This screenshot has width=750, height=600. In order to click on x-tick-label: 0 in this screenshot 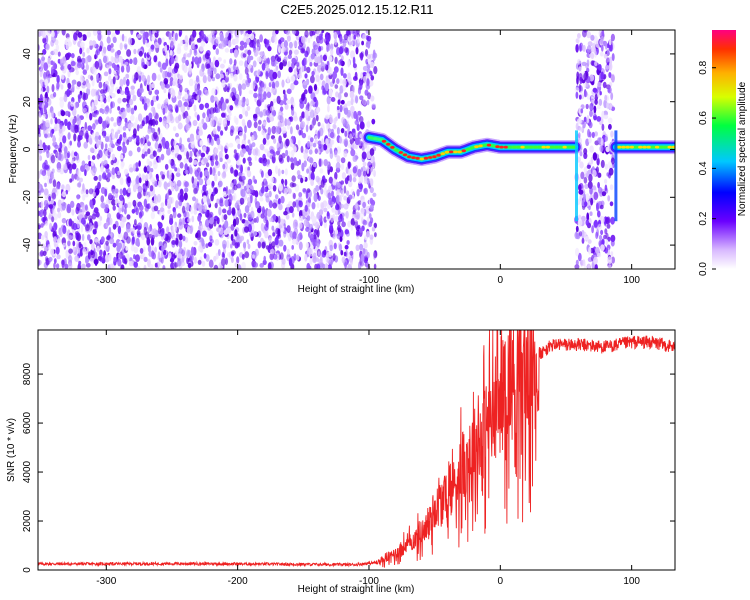, I will do `click(501, 581)`.